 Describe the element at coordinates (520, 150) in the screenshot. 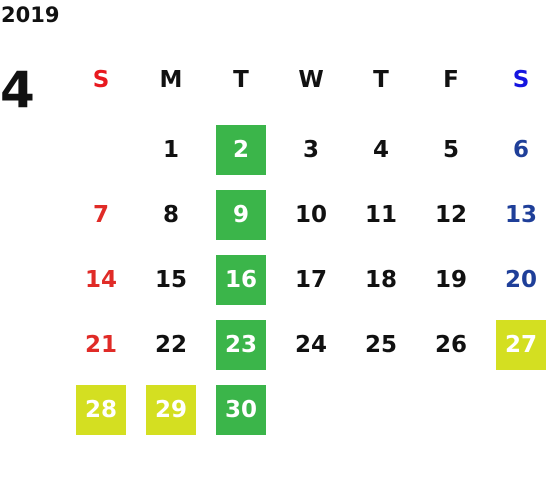

I see `day: 6` at that location.